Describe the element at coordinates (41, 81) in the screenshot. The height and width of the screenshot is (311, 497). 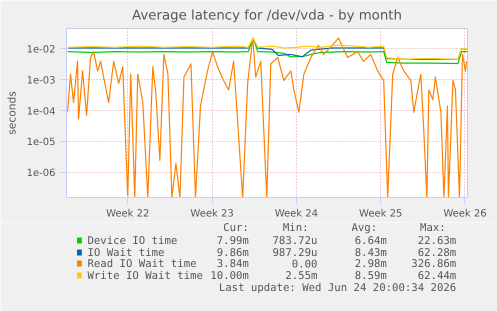
I see `y-tick-label: 1e-03` at that location.